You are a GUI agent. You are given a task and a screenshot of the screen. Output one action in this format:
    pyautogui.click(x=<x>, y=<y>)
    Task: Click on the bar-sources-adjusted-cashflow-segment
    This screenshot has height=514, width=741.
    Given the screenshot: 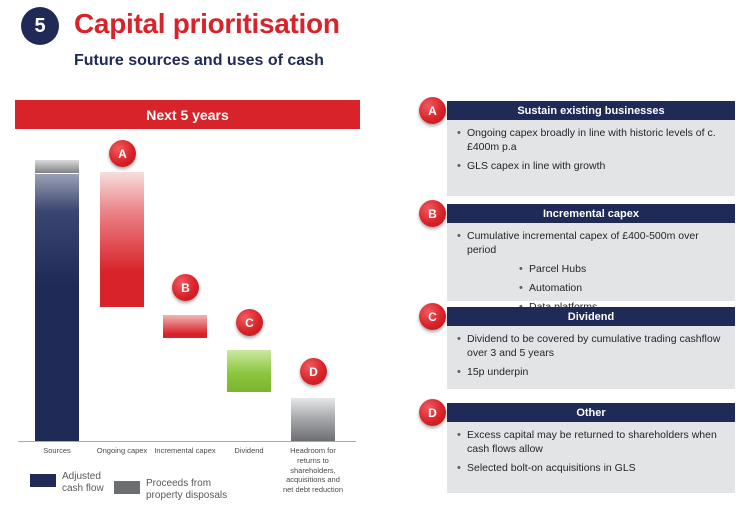 What is the action you would take?
    pyautogui.click(x=57, y=307)
    